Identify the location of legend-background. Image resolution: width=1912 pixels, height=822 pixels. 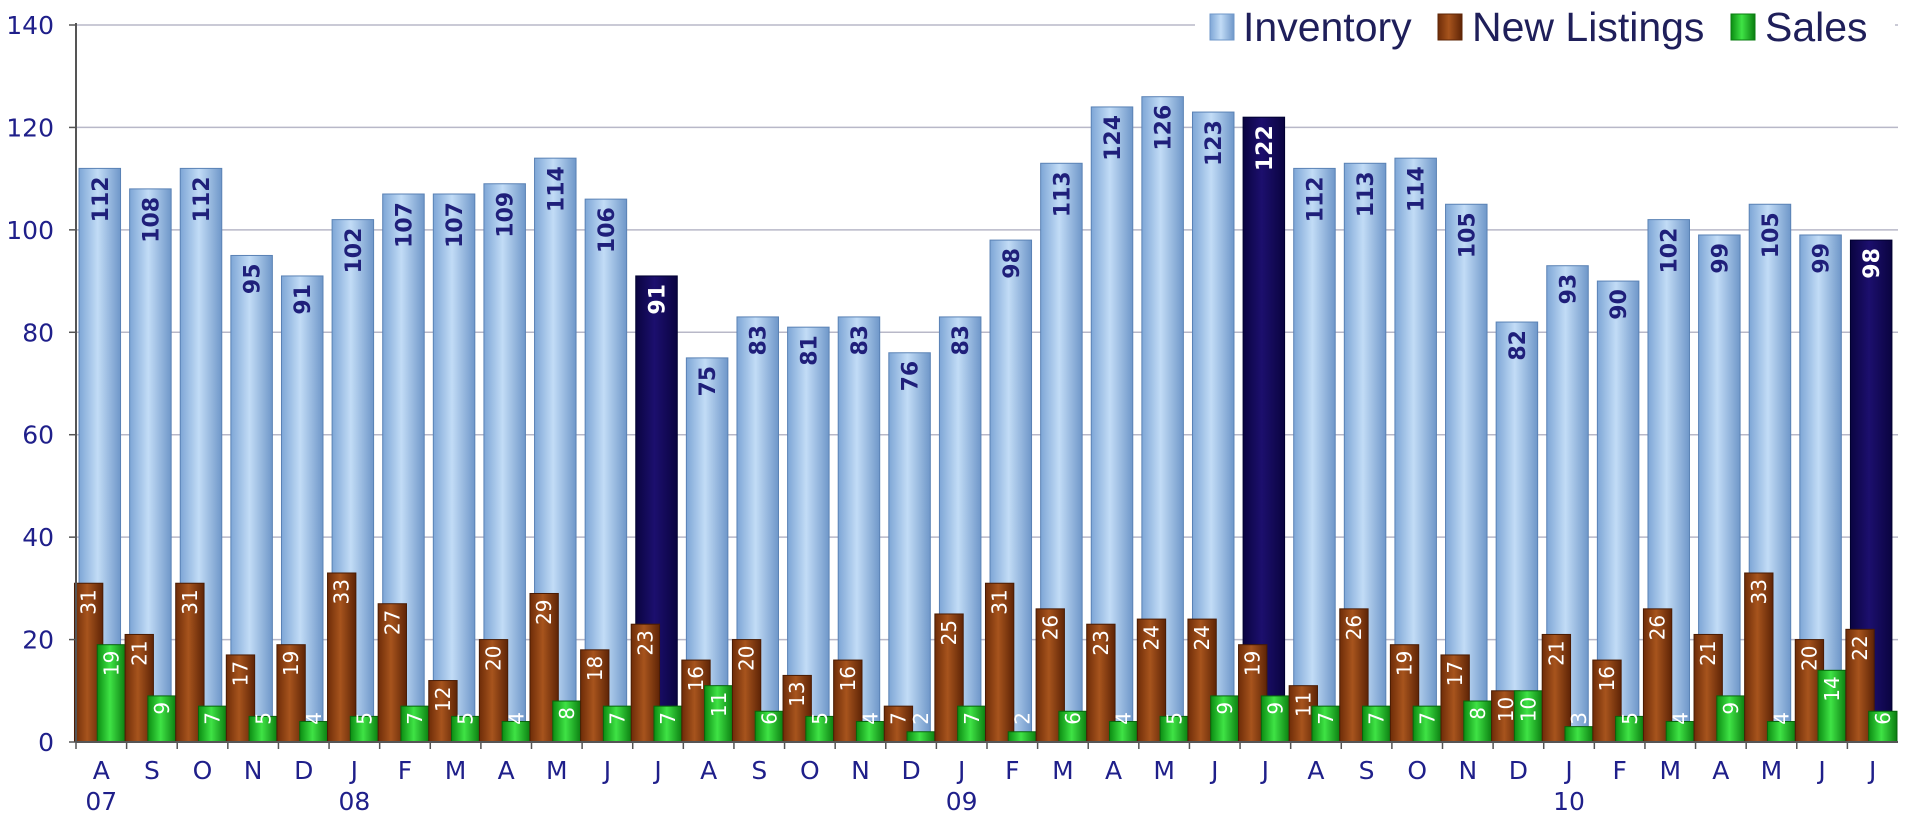
(1545, 26).